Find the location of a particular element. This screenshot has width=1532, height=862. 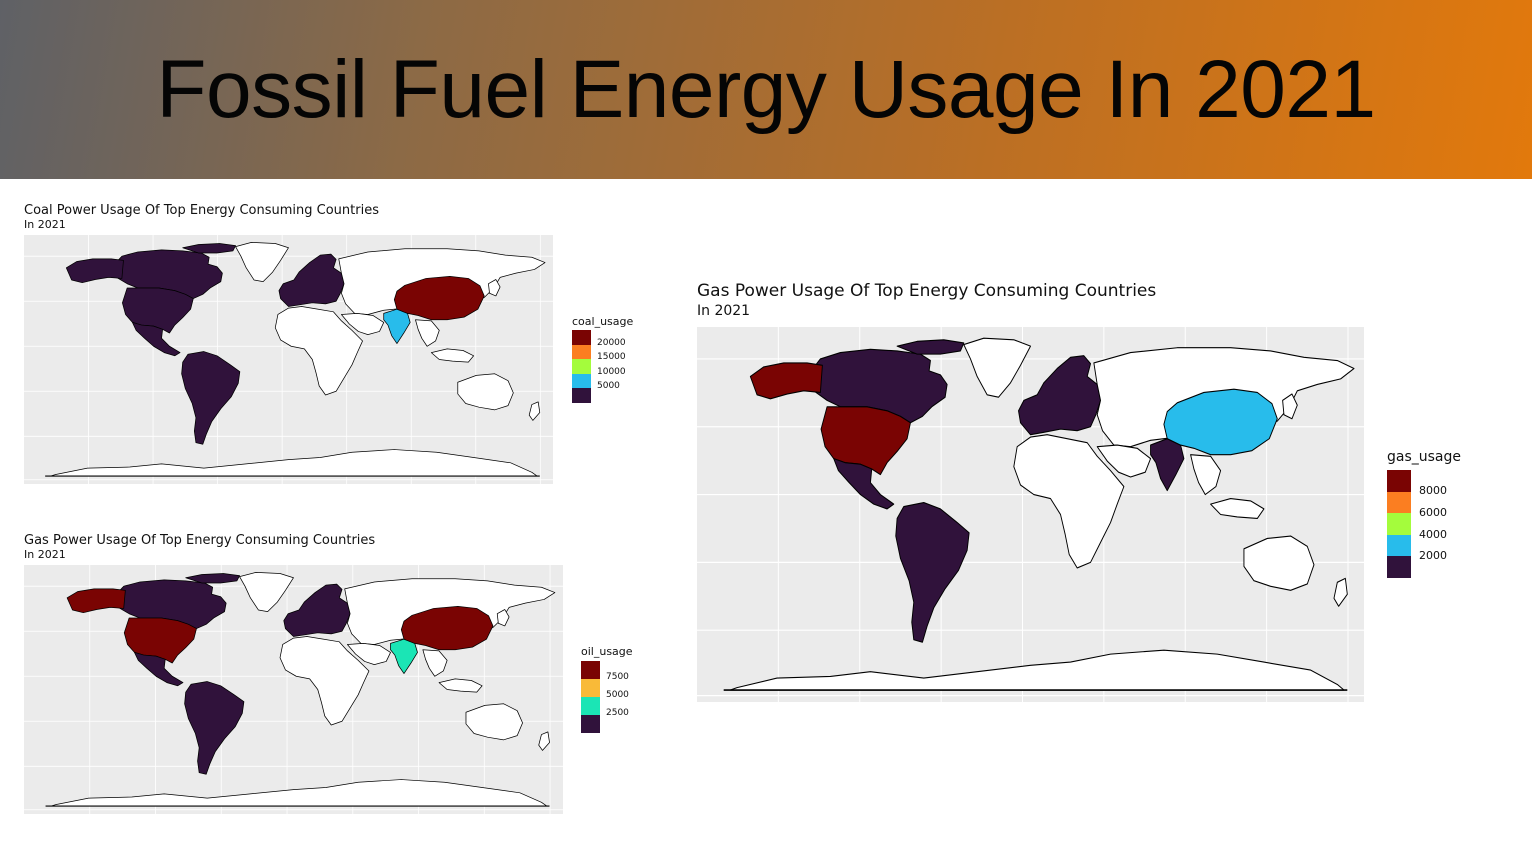

legend-label: 4000 is located at coordinates (1433, 534).